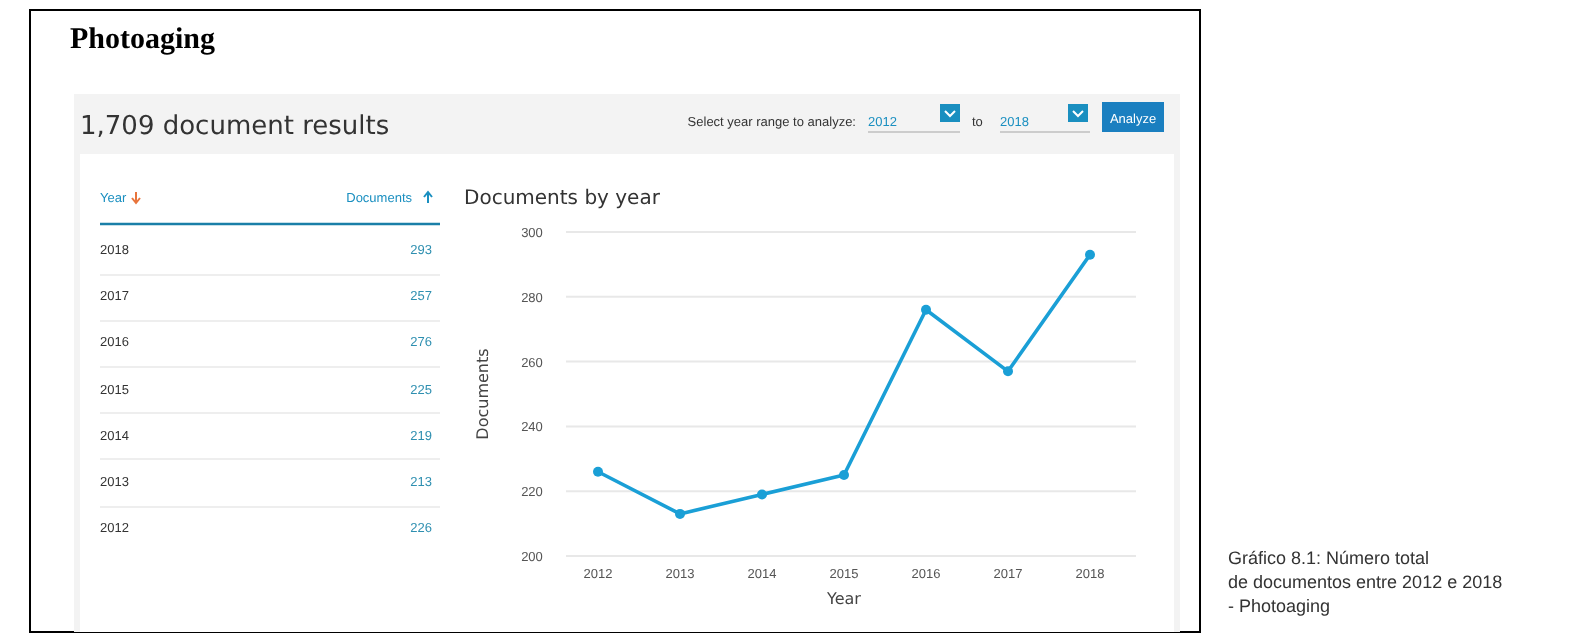 The height and width of the screenshot is (642, 1584). Describe the element at coordinates (143, 40) in the screenshot. I see `text: Photoaging` at that location.